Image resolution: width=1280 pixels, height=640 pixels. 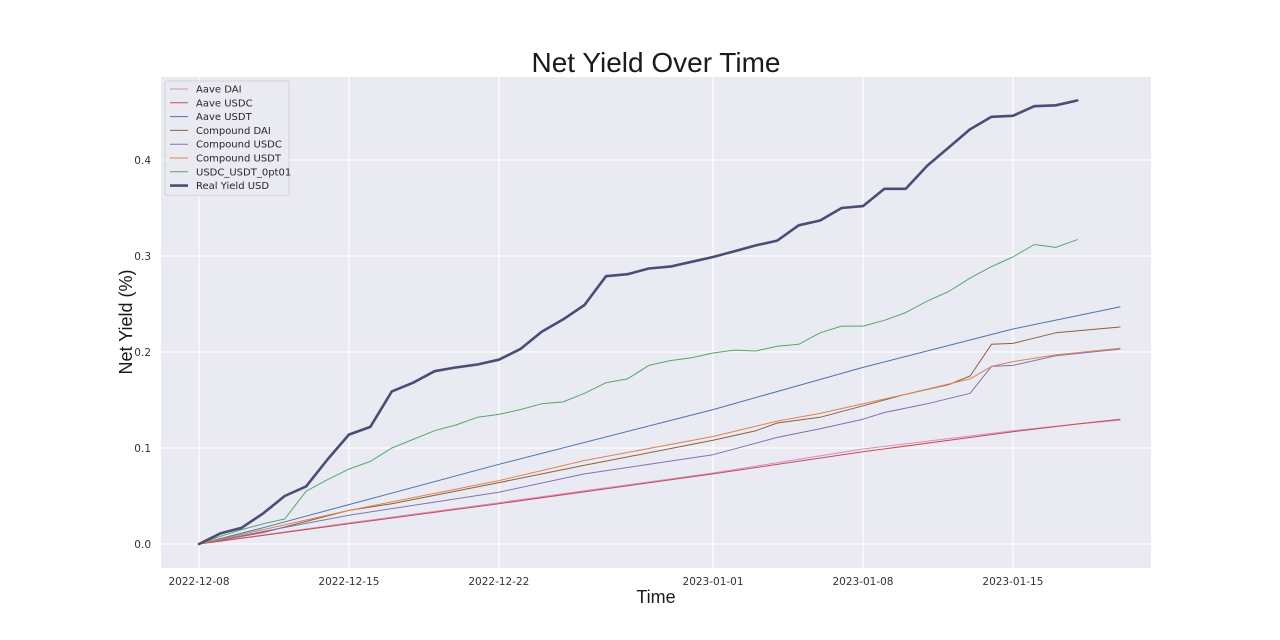 I want to click on y-tick-label: 0.4, so click(x=142, y=161).